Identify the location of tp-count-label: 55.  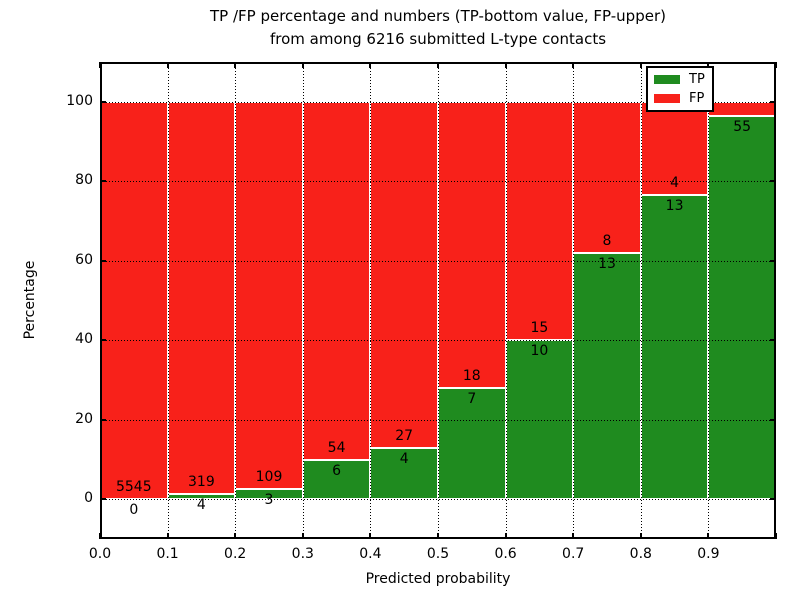
(742, 126).